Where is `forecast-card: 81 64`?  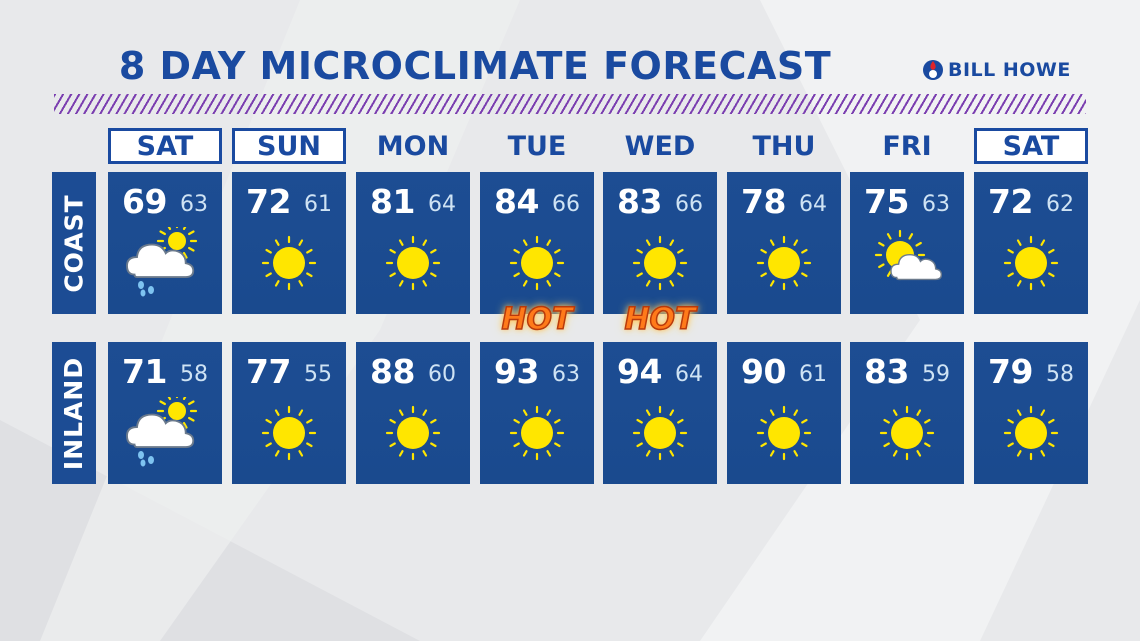 forecast-card: 81 64 is located at coordinates (413, 243).